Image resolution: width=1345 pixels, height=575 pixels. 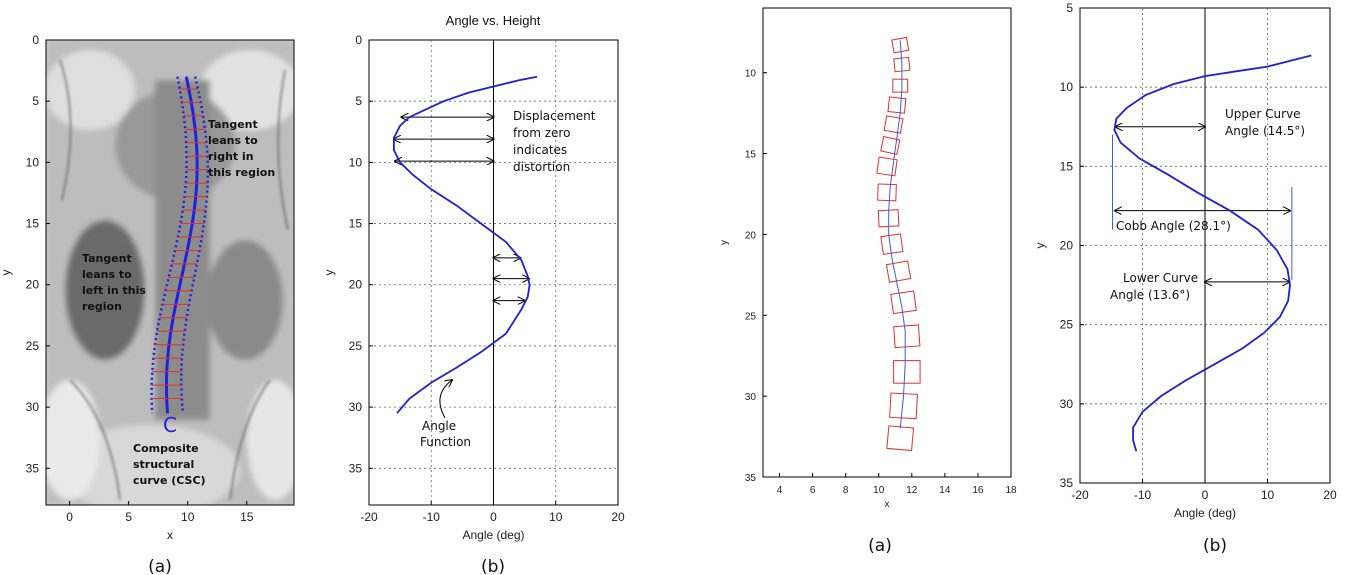 What do you see at coordinates (846, 490) in the screenshot?
I see `x-tick-label: 8` at bounding box center [846, 490].